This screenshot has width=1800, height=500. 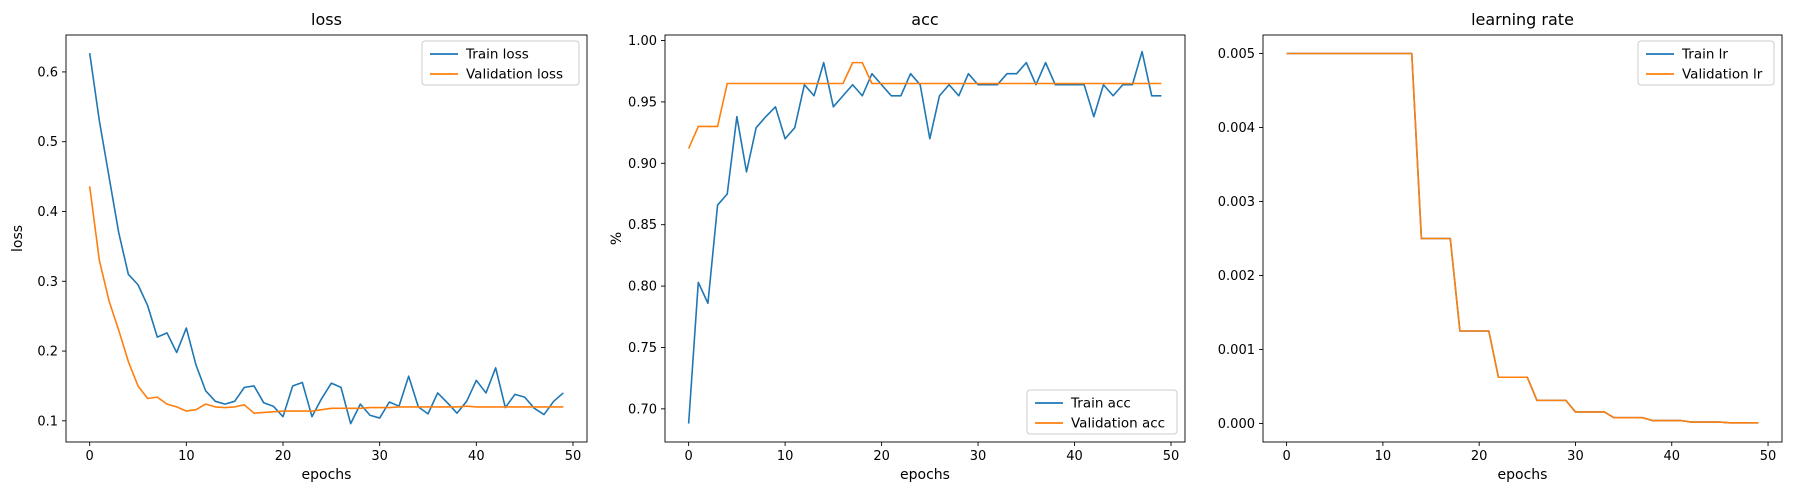 What do you see at coordinates (47, 282) in the screenshot?
I see `y-tick-label: 0.3` at bounding box center [47, 282].